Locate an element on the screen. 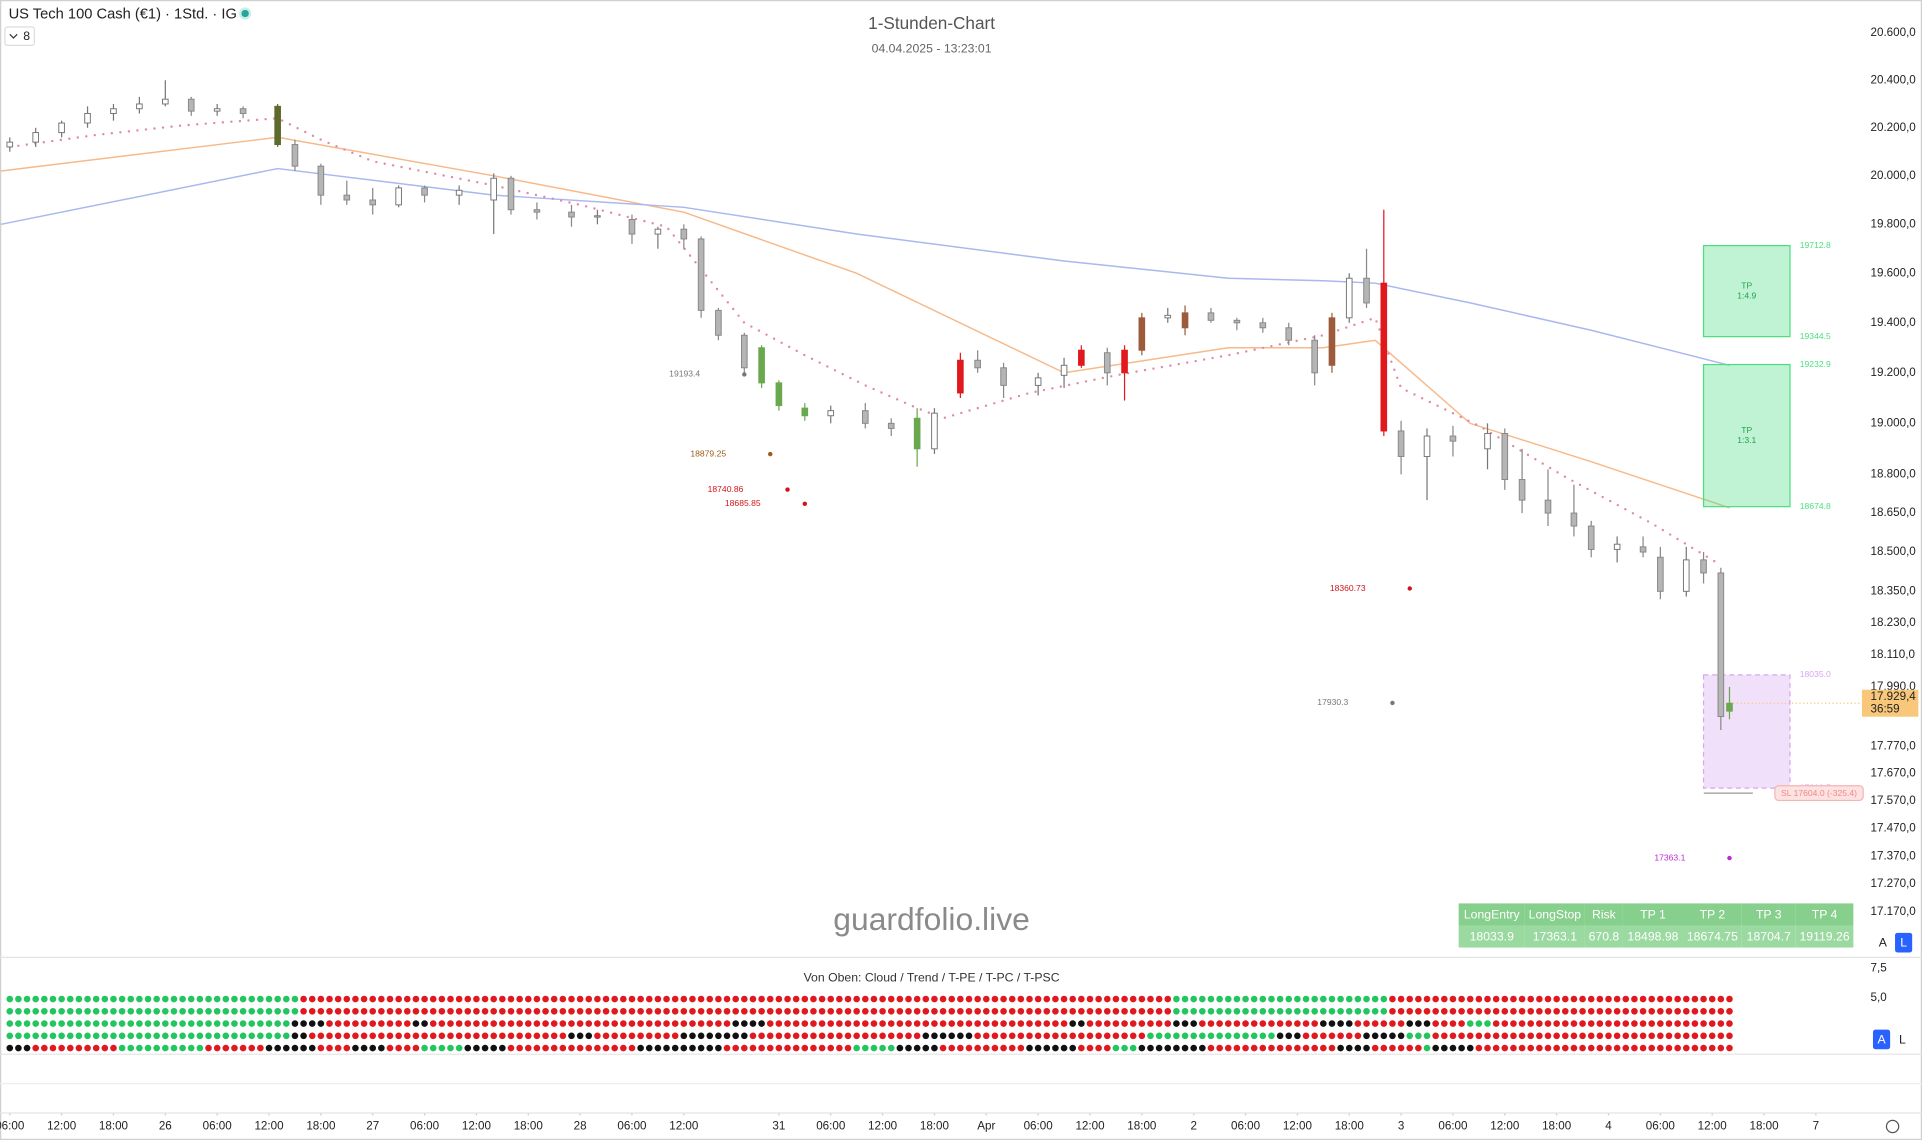 The width and height of the screenshot is (1922, 1140). indicator-count: 8 is located at coordinates (26, 36).